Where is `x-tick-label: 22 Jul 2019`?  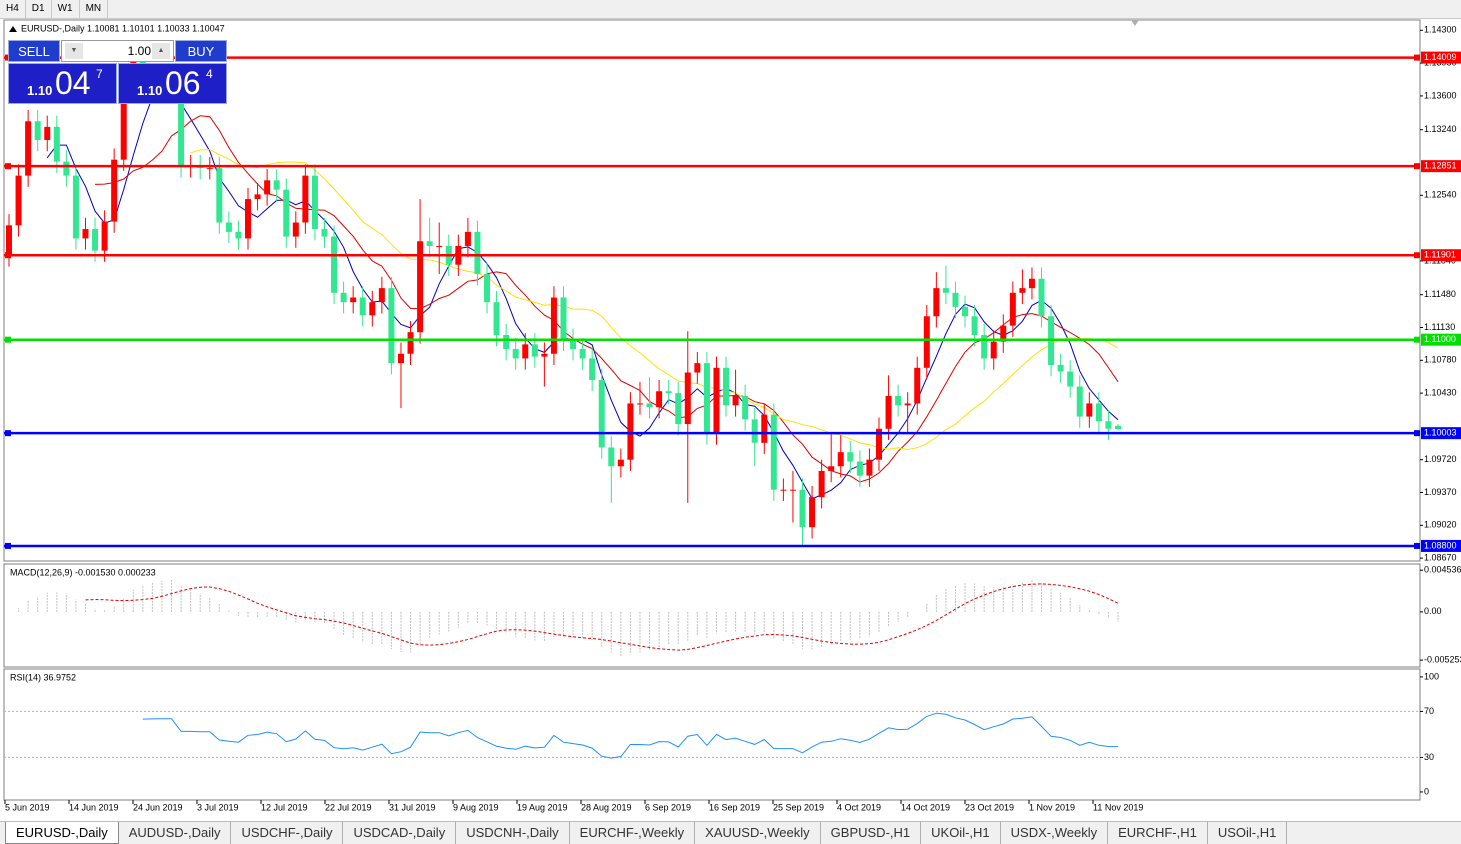
x-tick-label: 22 Jul 2019 is located at coordinates (348, 807).